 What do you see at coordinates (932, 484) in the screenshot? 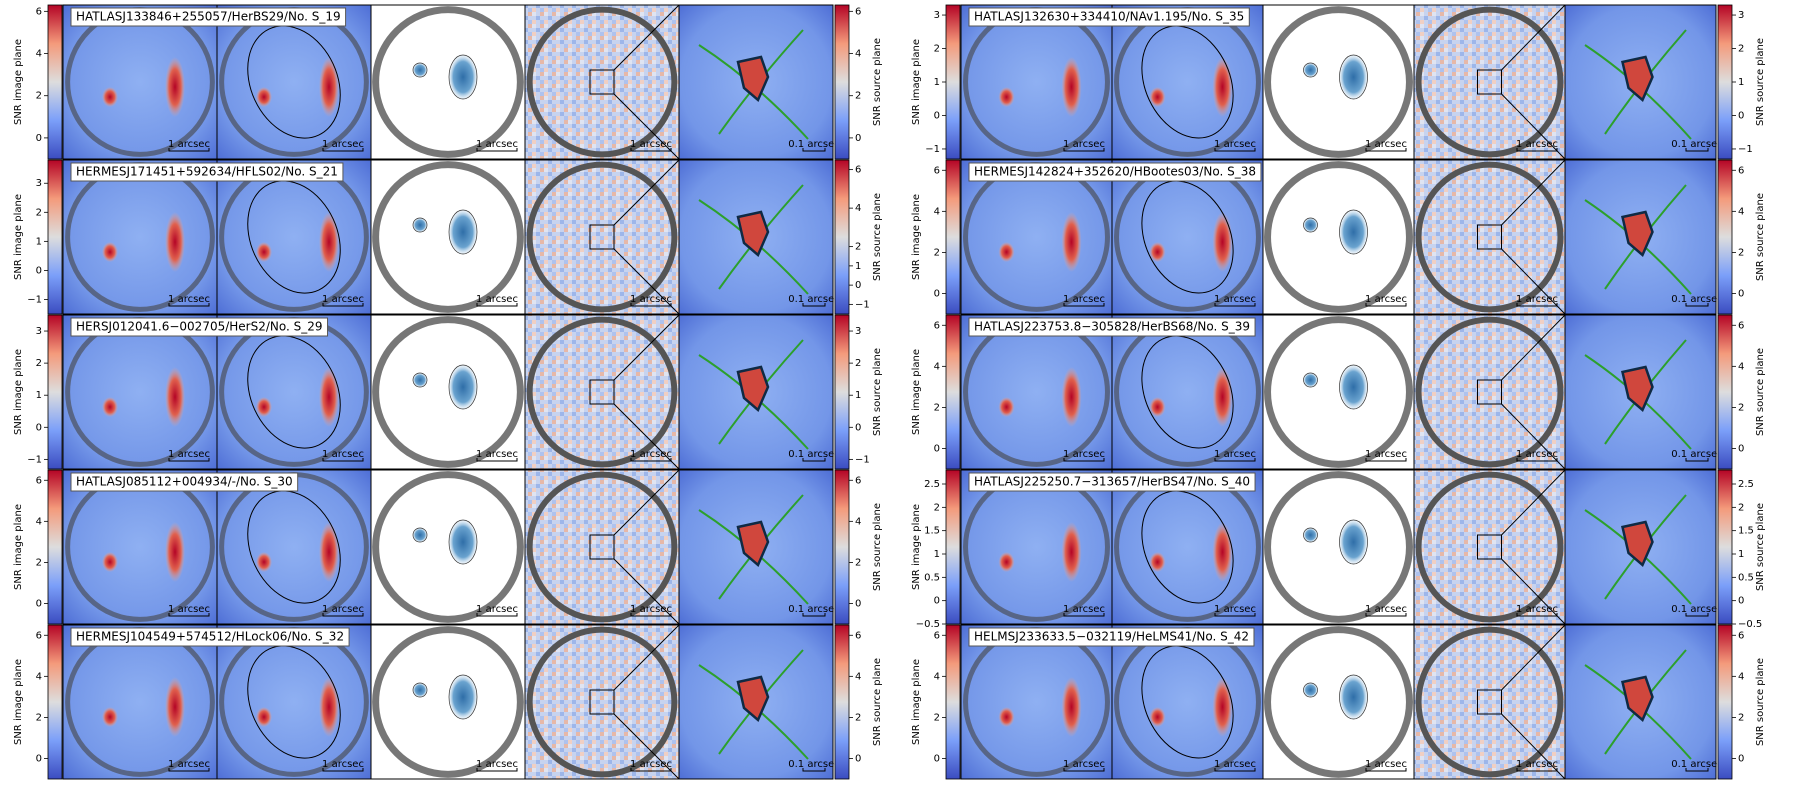
I see `colorbar-tick-label: 2.5` at bounding box center [932, 484].